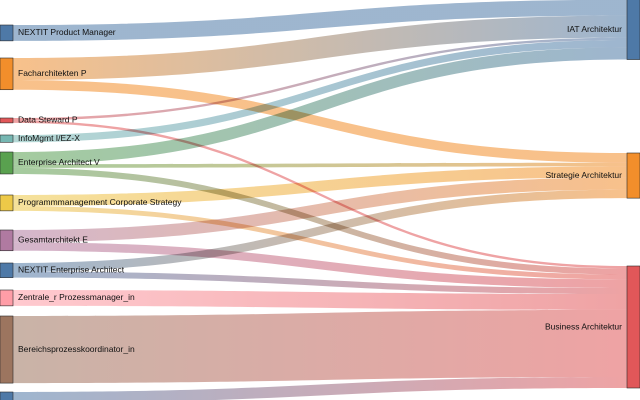 The width and height of the screenshot is (640, 400). I want to click on source-node-bereichsprozesskoordinator-in, so click(7, 349).